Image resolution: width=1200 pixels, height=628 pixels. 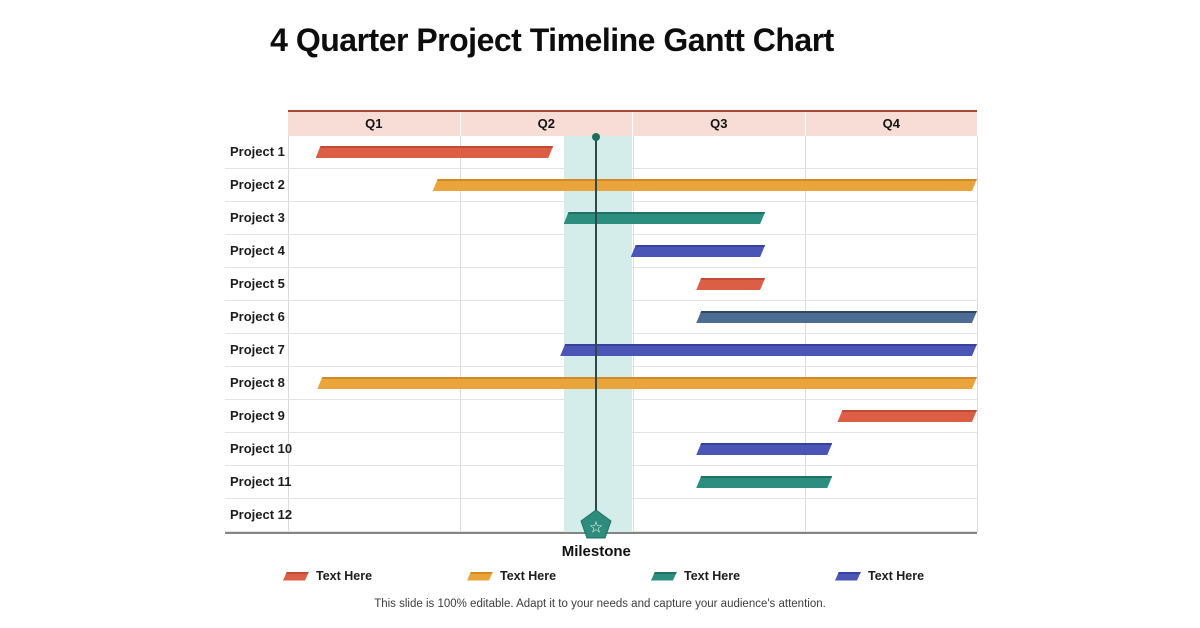 I want to click on project-label: Project 5, so click(x=257, y=283).